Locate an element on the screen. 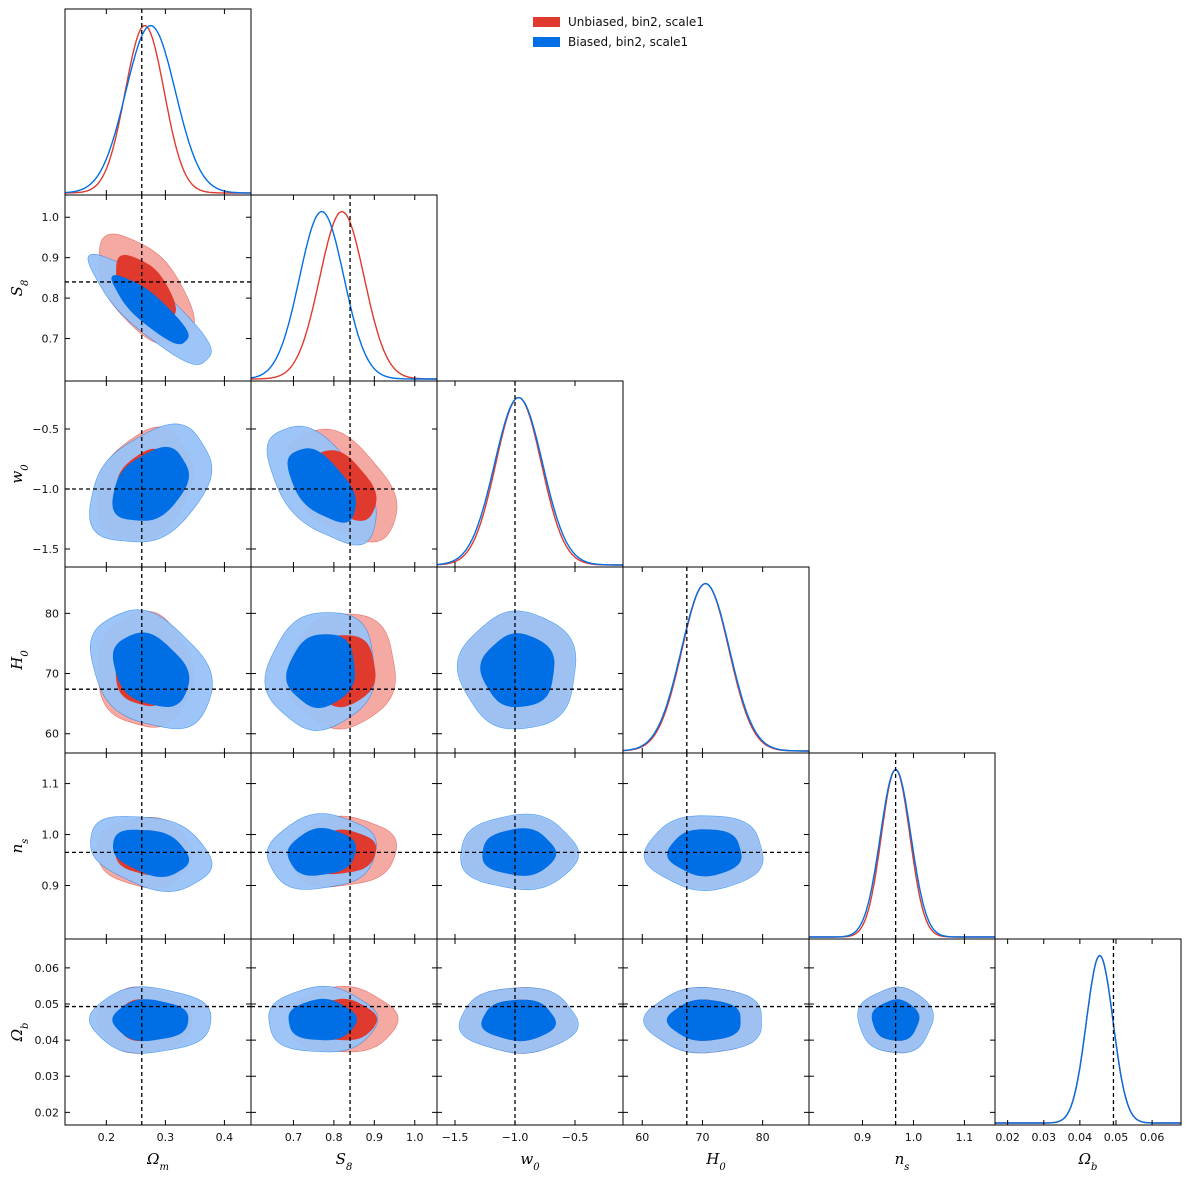  x-tick-label-H0-1: 70 is located at coordinates (702, 1137).